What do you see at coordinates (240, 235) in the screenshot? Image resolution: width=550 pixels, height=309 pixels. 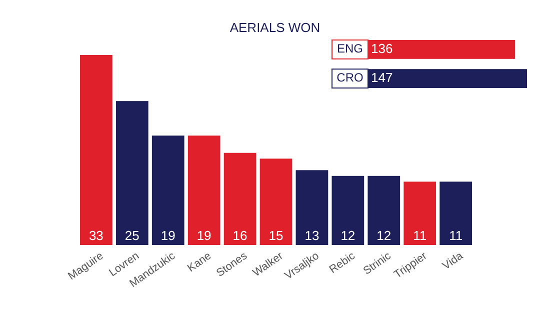 I see `data-label: 16` at bounding box center [240, 235].